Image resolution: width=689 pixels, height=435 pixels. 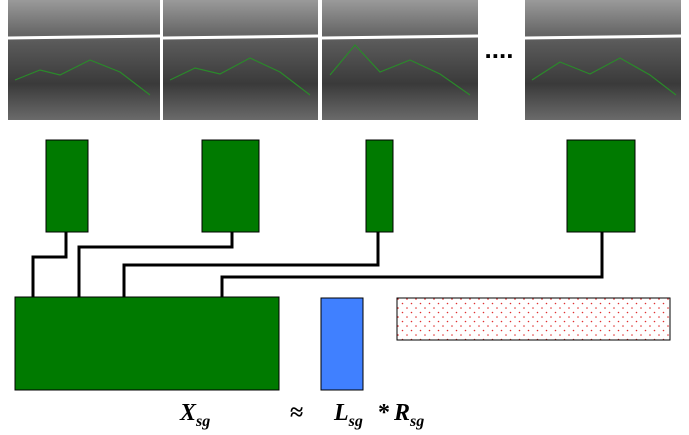 I want to click on formula-r: Rsg, so click(x=408, y=415).